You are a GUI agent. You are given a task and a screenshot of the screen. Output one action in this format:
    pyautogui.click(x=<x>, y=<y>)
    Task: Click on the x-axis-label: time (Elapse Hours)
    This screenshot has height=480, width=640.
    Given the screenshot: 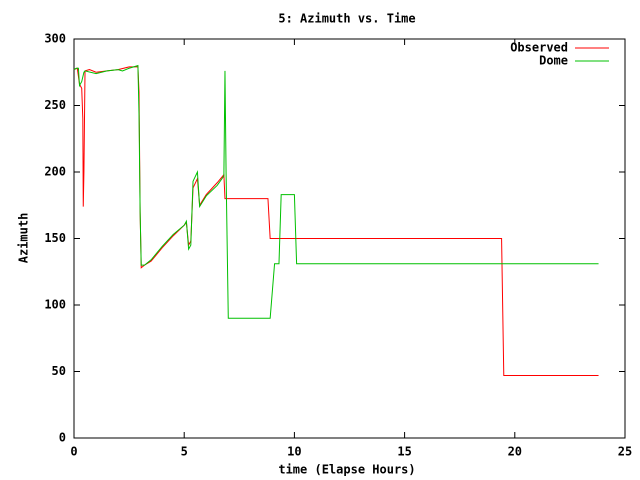 What is the action you would take?
    pyautogui.click(x=346, y=470)
    